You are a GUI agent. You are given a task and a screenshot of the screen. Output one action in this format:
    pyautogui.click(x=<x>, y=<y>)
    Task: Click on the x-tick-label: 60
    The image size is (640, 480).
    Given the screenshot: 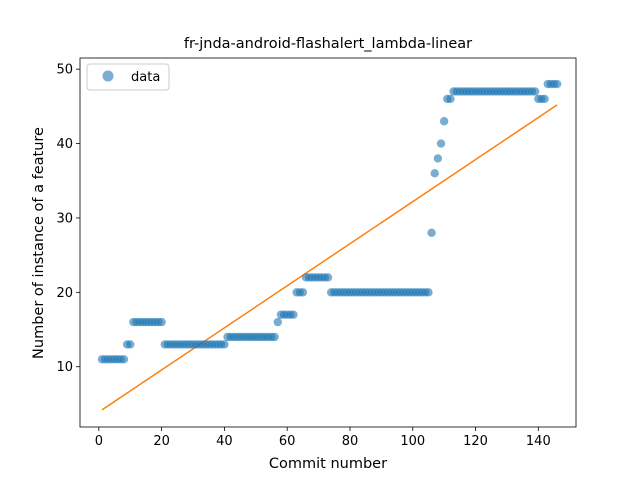 What is the action you would take?
    pyautogui.click(x=287, y=441)
    